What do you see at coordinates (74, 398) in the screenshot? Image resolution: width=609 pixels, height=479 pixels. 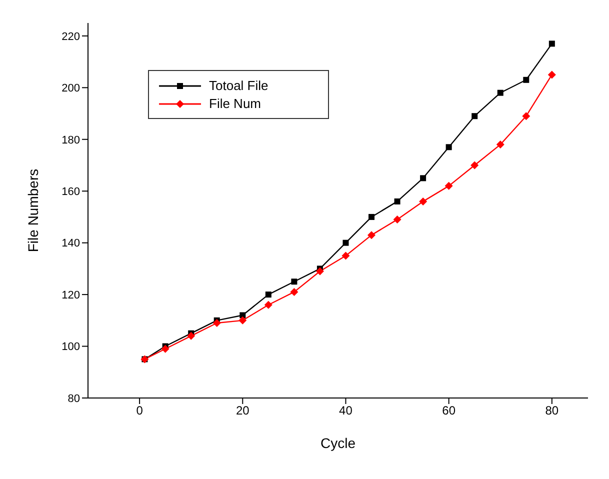 I see `y-tick-label: 80` at bounding box center [74, 398].